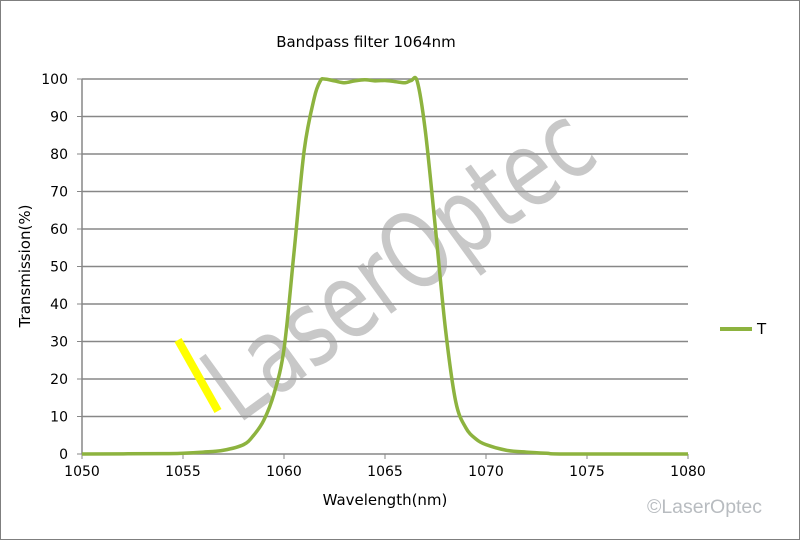  What do you see at coordinates (59, 418) in the screenshot?
I see `y-tick-label: 10` at bounding box center [59, 418].